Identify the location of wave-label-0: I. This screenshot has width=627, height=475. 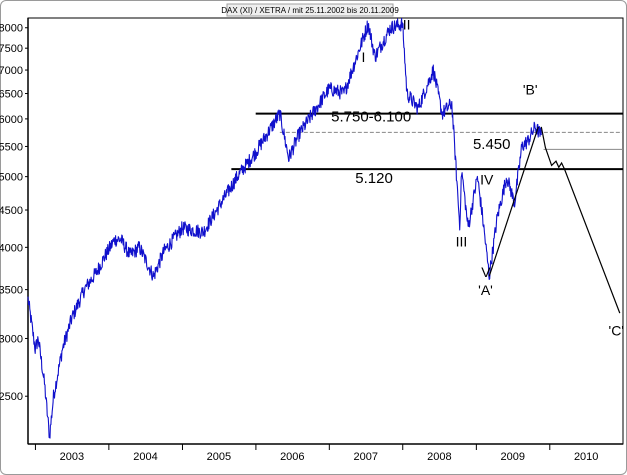
(364, 57).